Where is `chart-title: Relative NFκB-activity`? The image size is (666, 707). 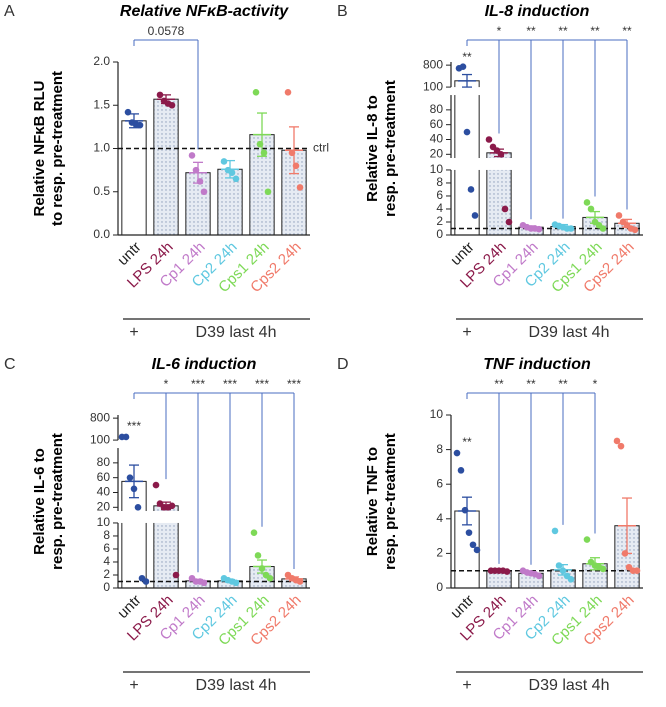 chart-title: Relative NFκB-activity is located at coordinates (204, 11).